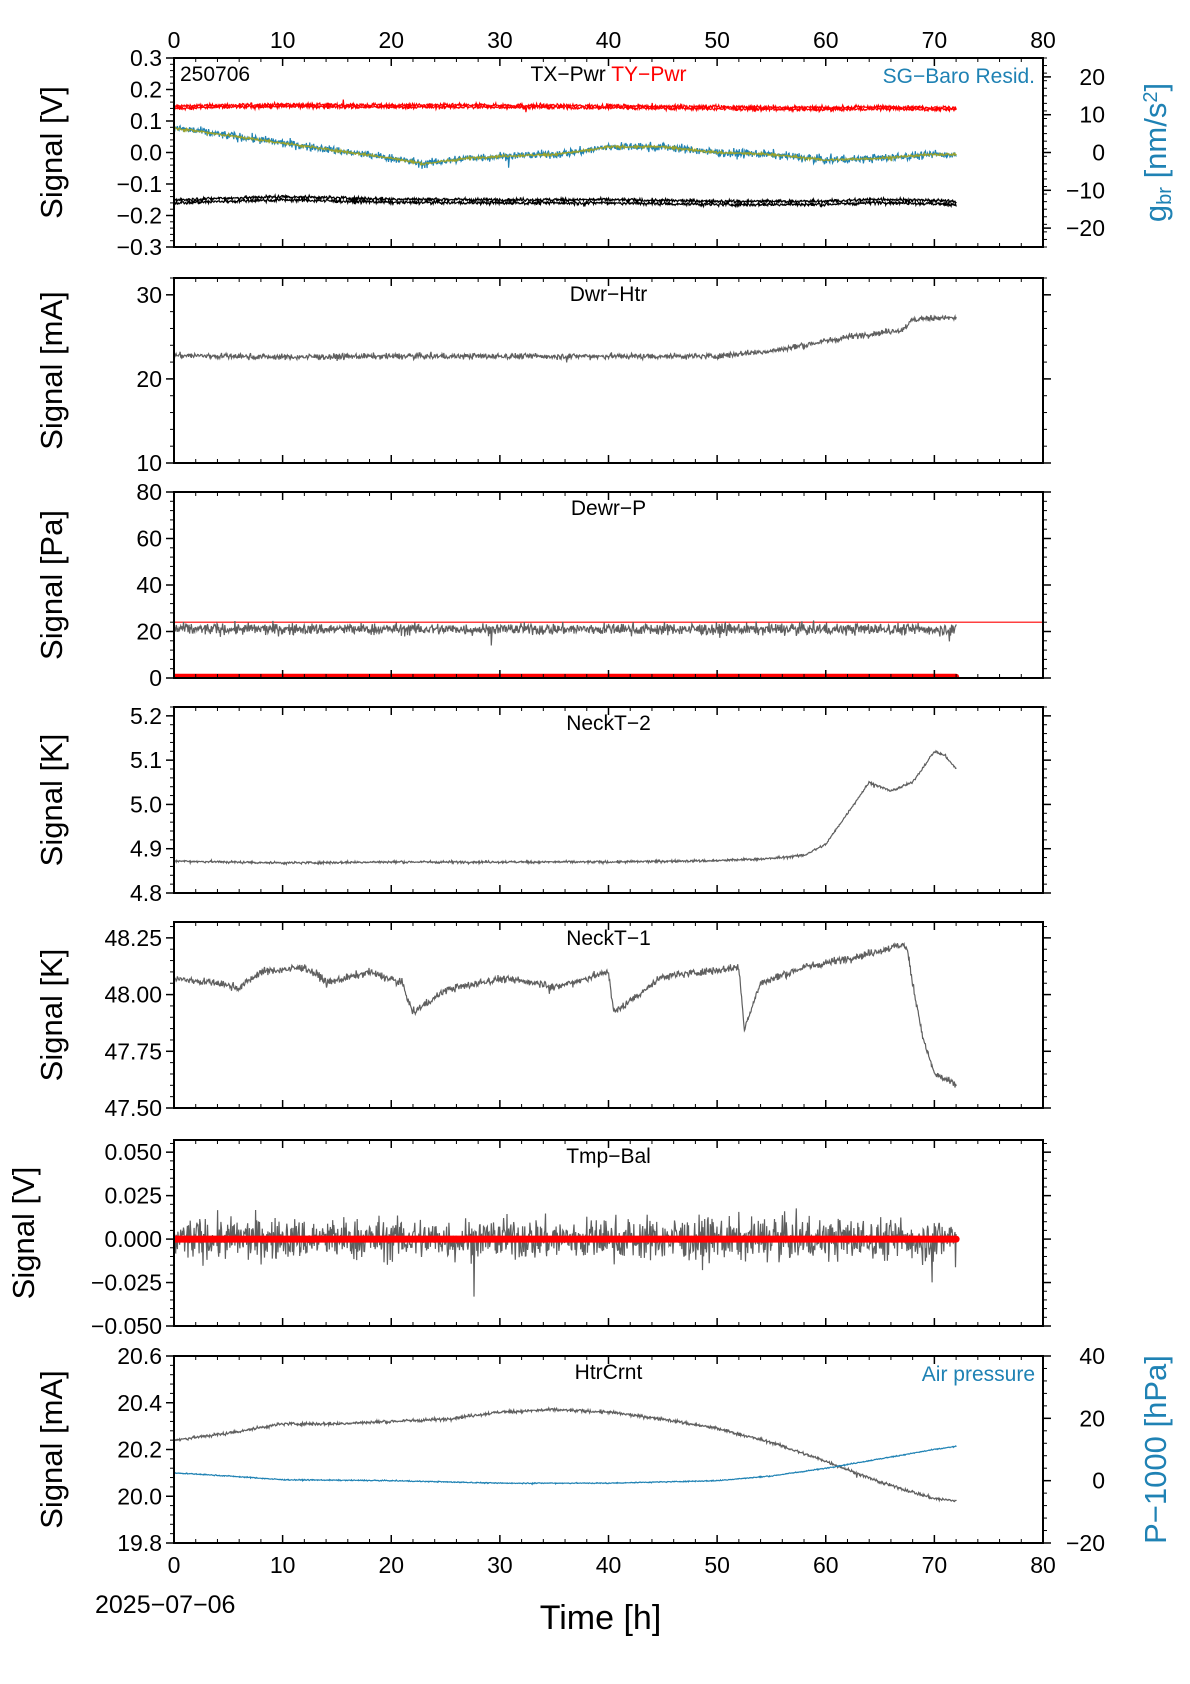 This screenshot has width=1190, height=1684. Describe the element at coordinates (542, 376) in the screenshot. I see `panel-dwr-htr: 10 20 30 Signal [mA] Dwr−Htr` at that location.